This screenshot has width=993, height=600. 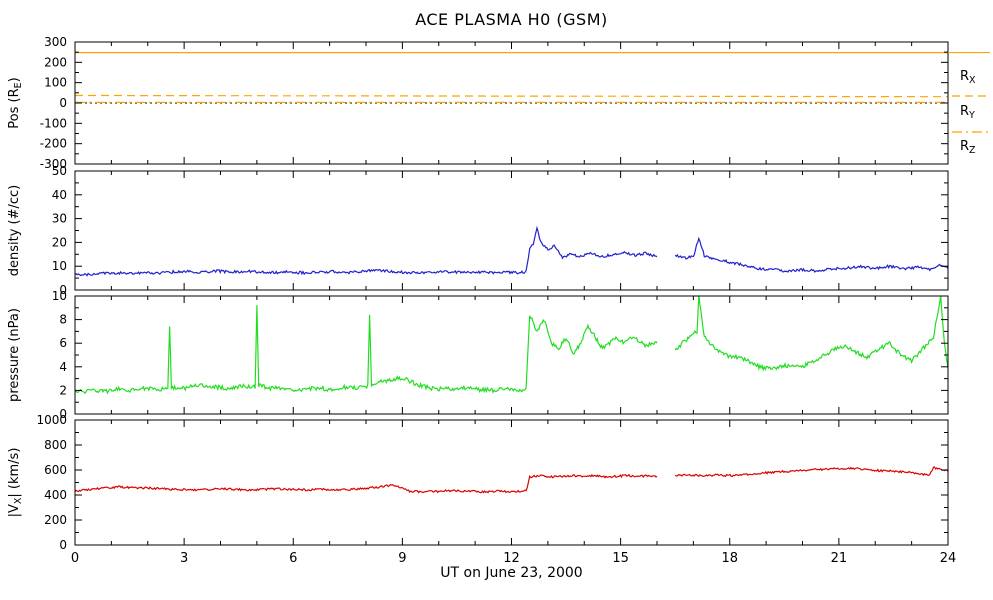 What do you see at coordinates (620, 558) in the screenshot?
I see `x-tick-label: 15` at bounding box center [620, 558].